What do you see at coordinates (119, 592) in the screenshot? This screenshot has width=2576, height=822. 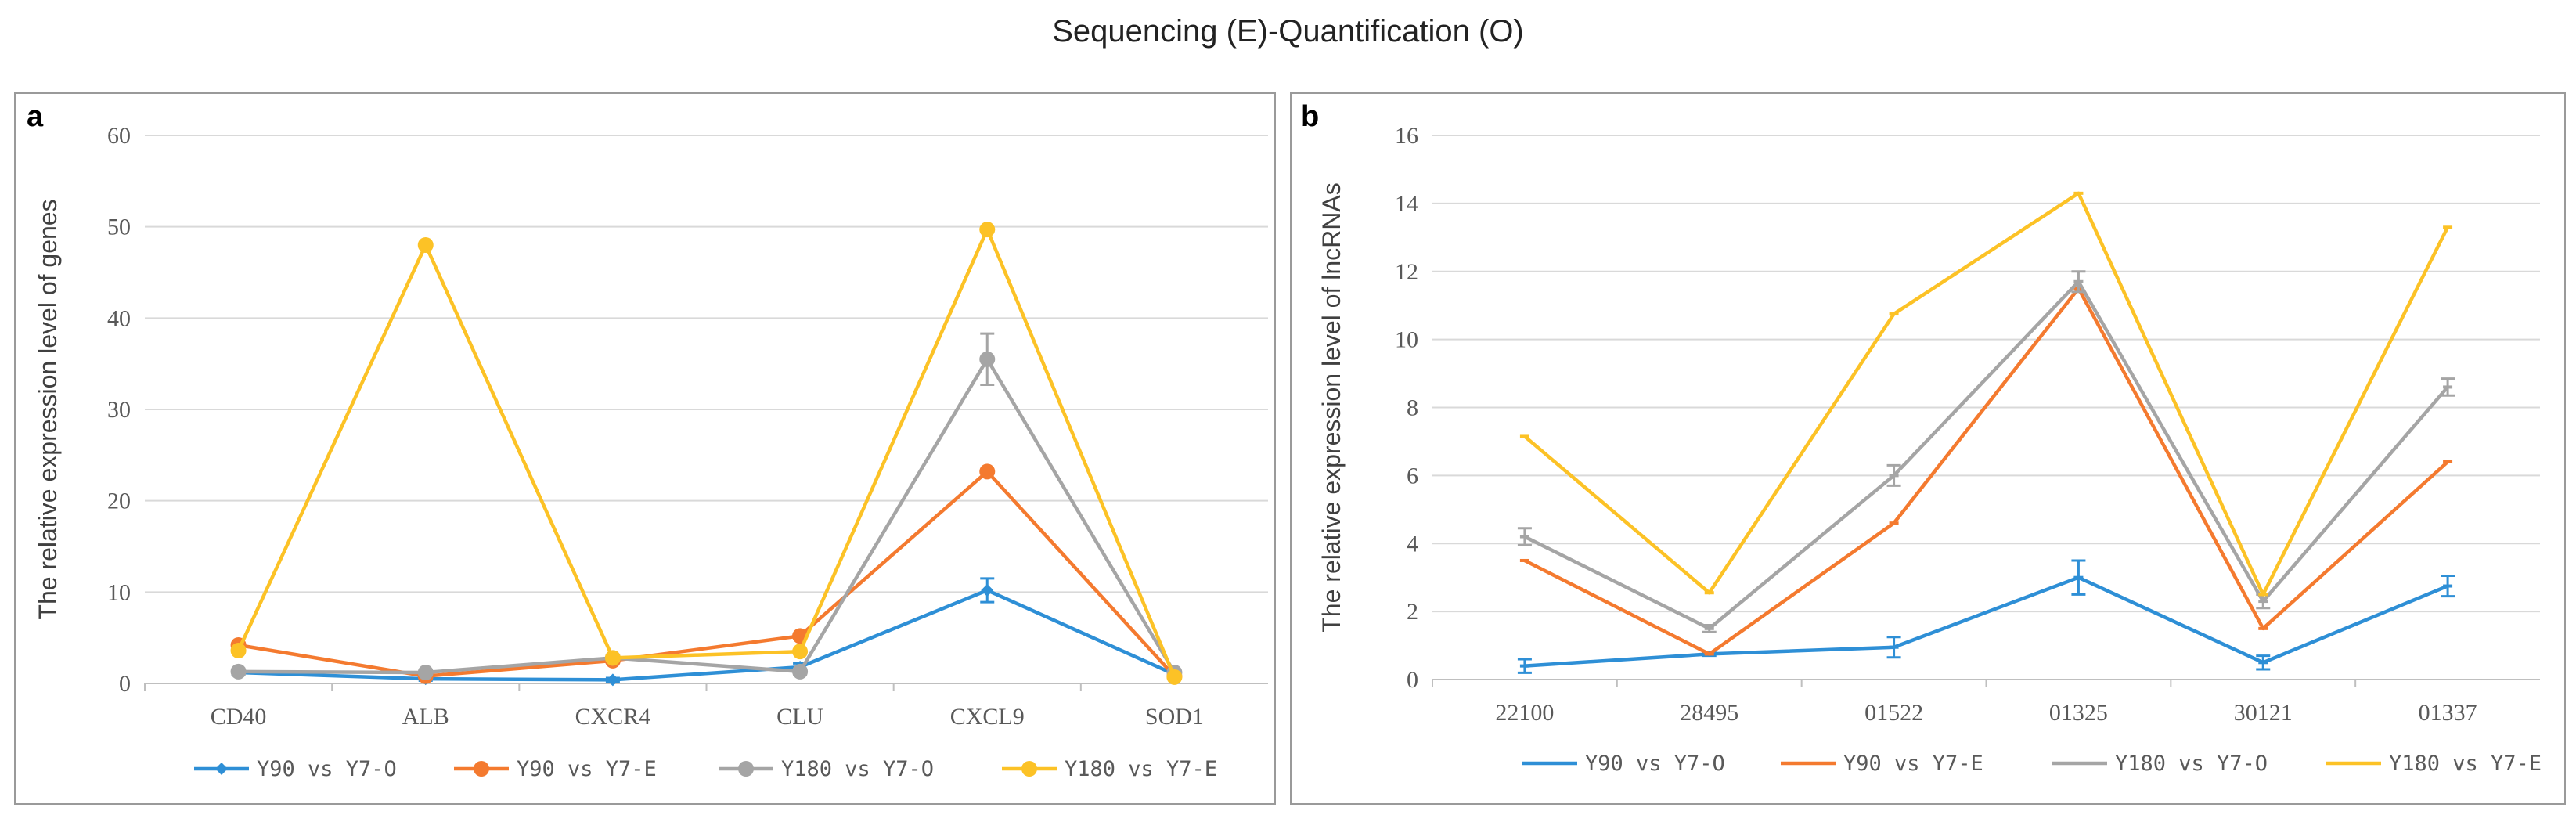 I see `y-tick-label-a: 10` at bounding box center [119, 592].